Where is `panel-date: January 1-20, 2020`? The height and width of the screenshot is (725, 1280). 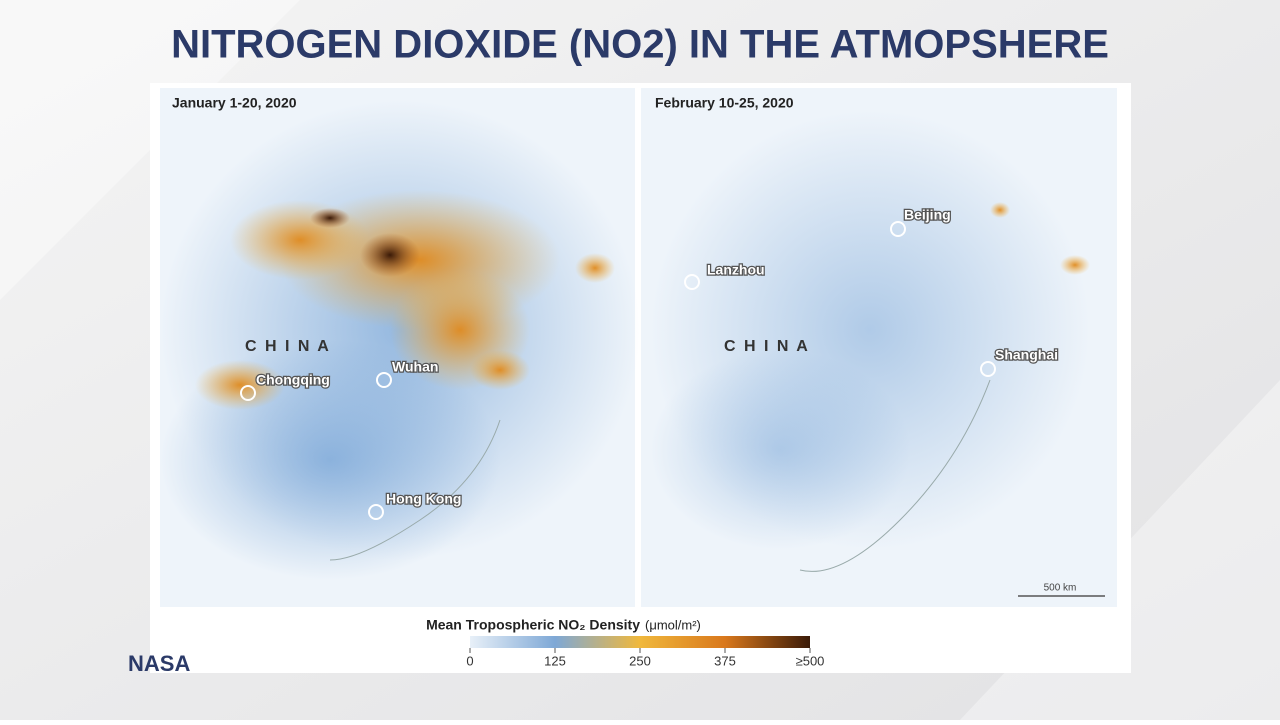 panel-date: January 1-20, 2020 is located at coordinates (234, 103).